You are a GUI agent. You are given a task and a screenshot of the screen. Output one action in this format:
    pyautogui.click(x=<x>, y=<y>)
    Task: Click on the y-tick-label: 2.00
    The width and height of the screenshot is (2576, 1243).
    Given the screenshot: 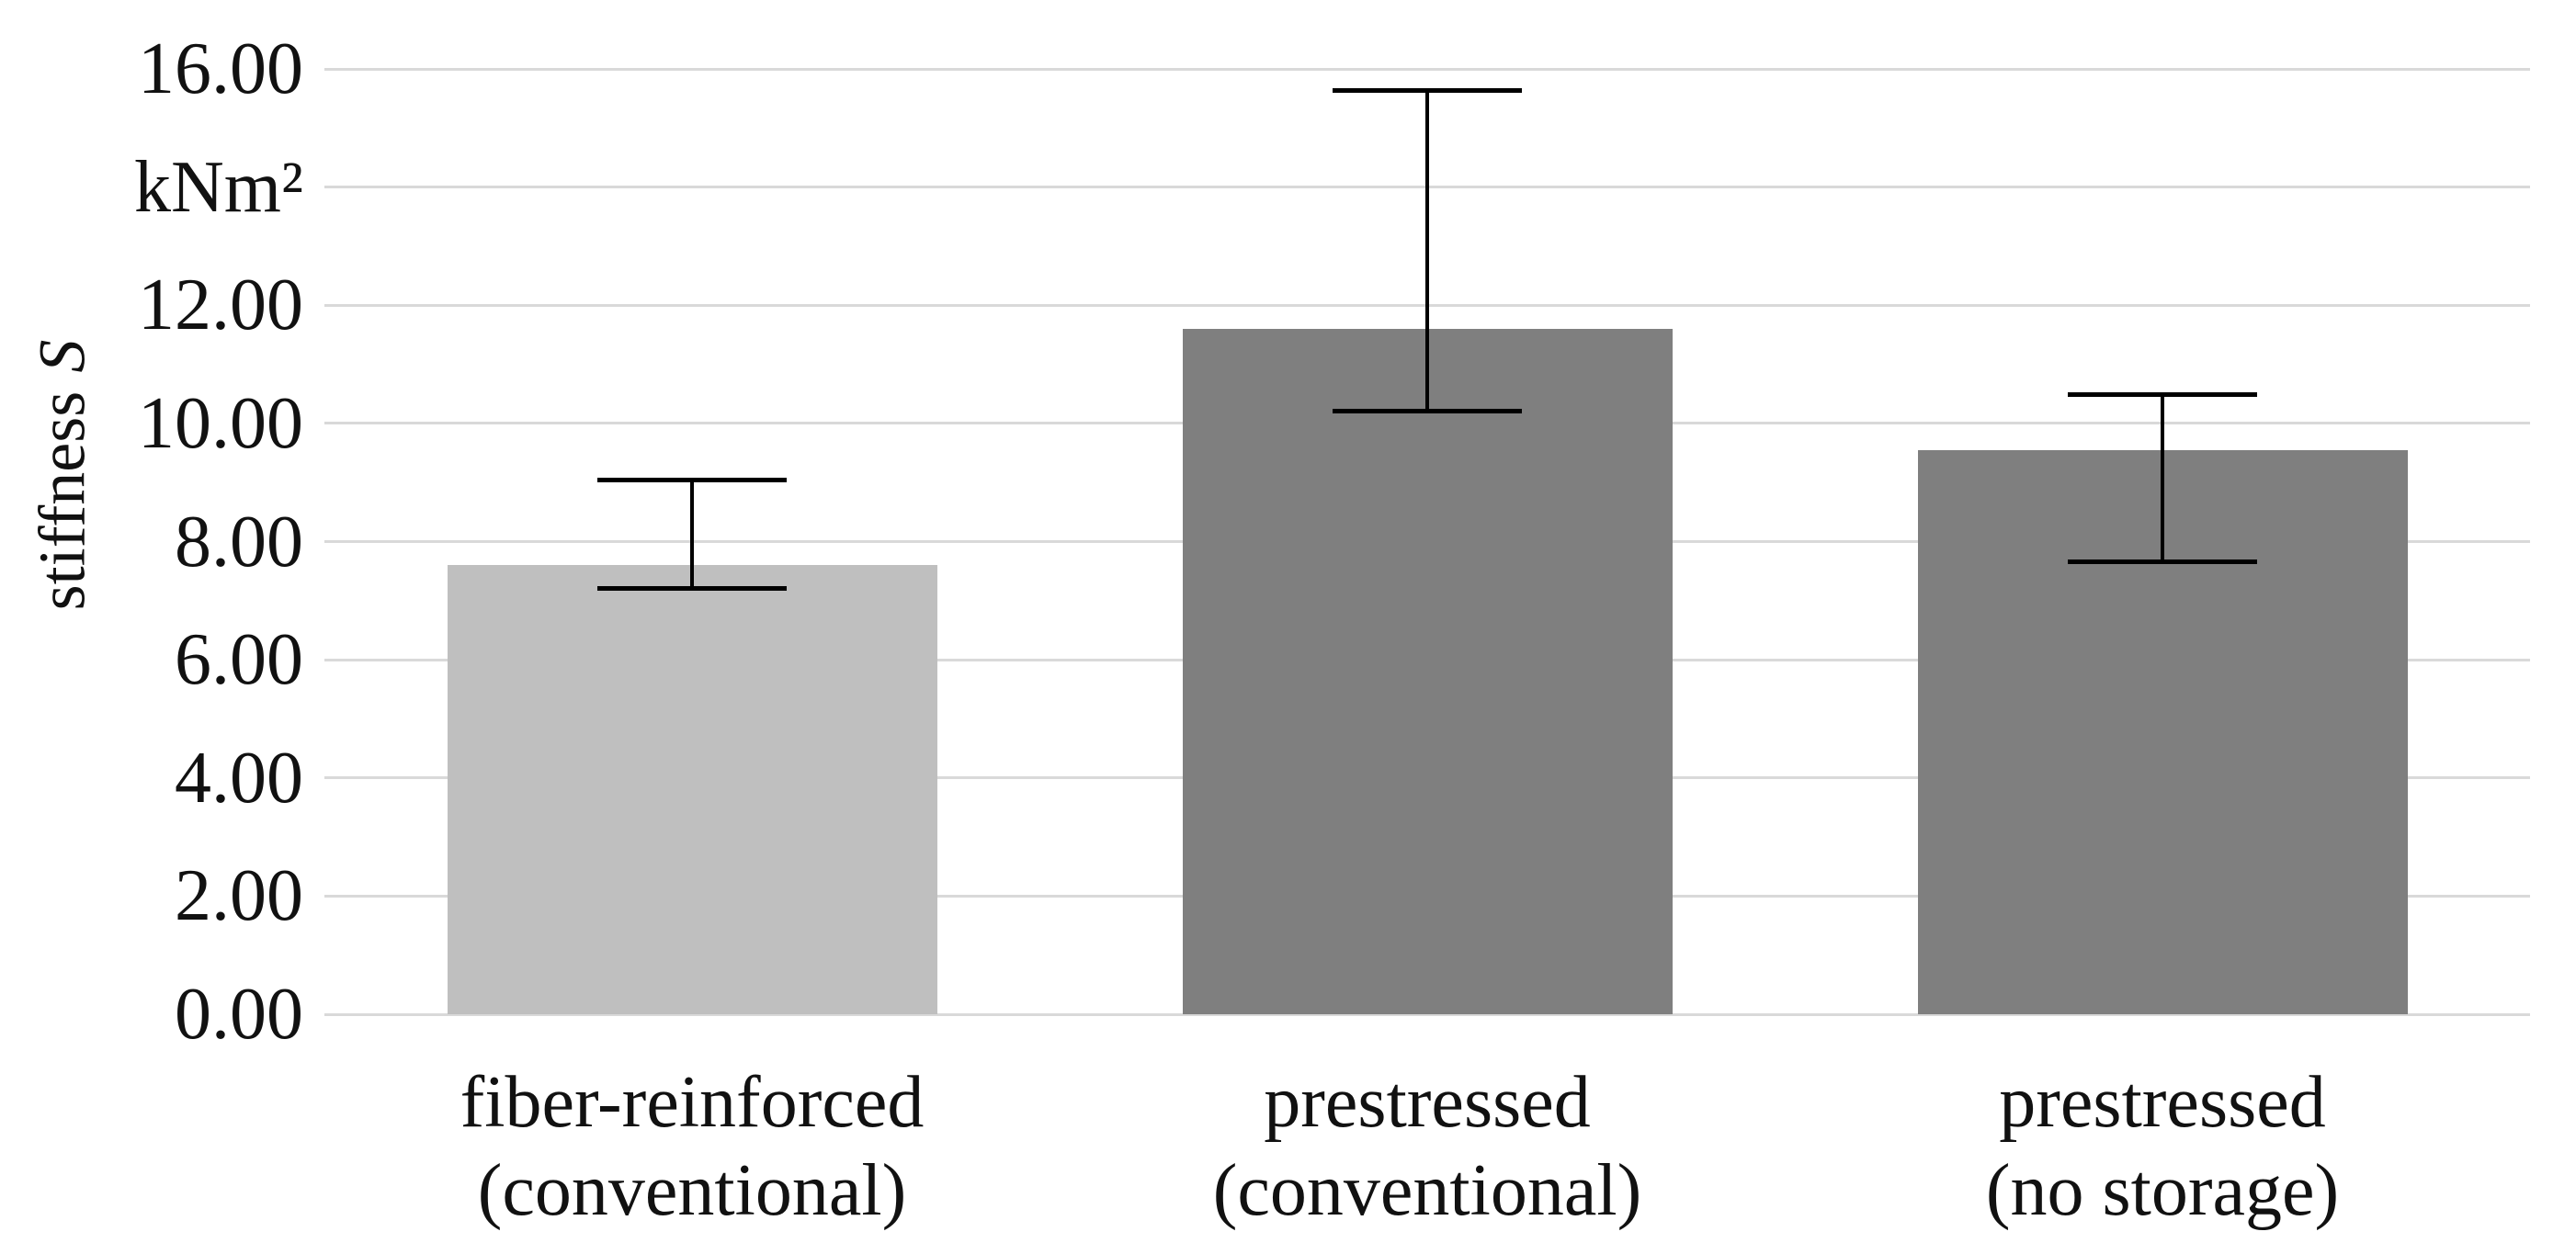 What is the action you would take?
    pyautogui.click(x=239, y=896)
    